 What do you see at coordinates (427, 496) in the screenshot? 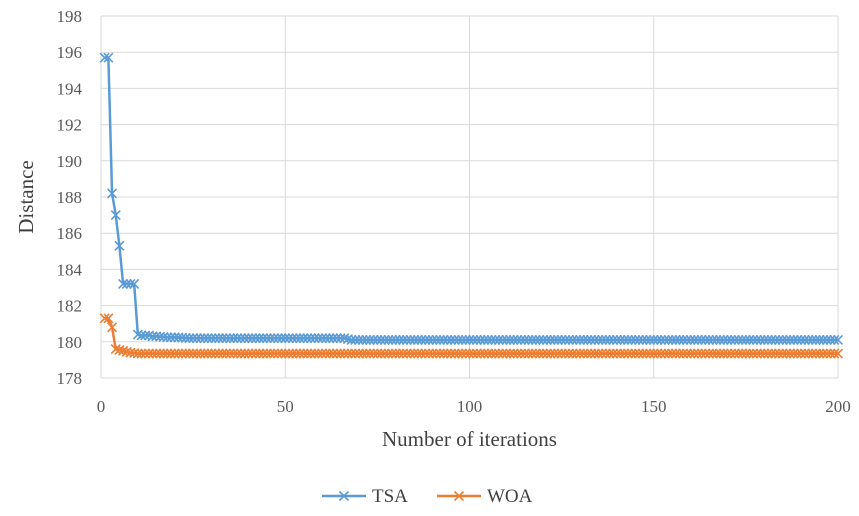
I see `legend: TSA WOA` at bounding box center [427, 496].